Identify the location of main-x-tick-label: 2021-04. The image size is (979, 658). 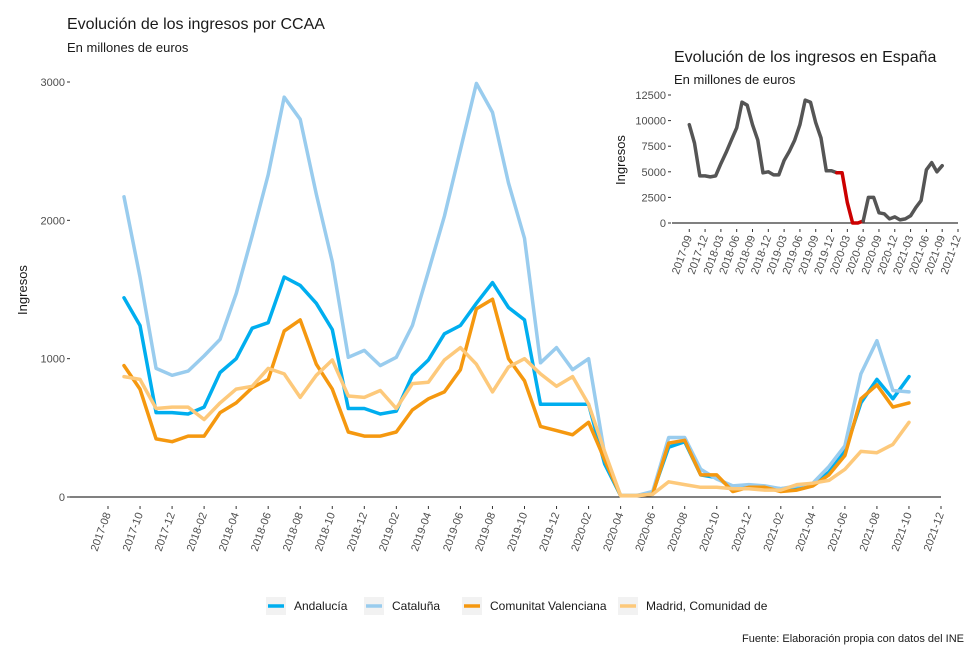
(806, 532).